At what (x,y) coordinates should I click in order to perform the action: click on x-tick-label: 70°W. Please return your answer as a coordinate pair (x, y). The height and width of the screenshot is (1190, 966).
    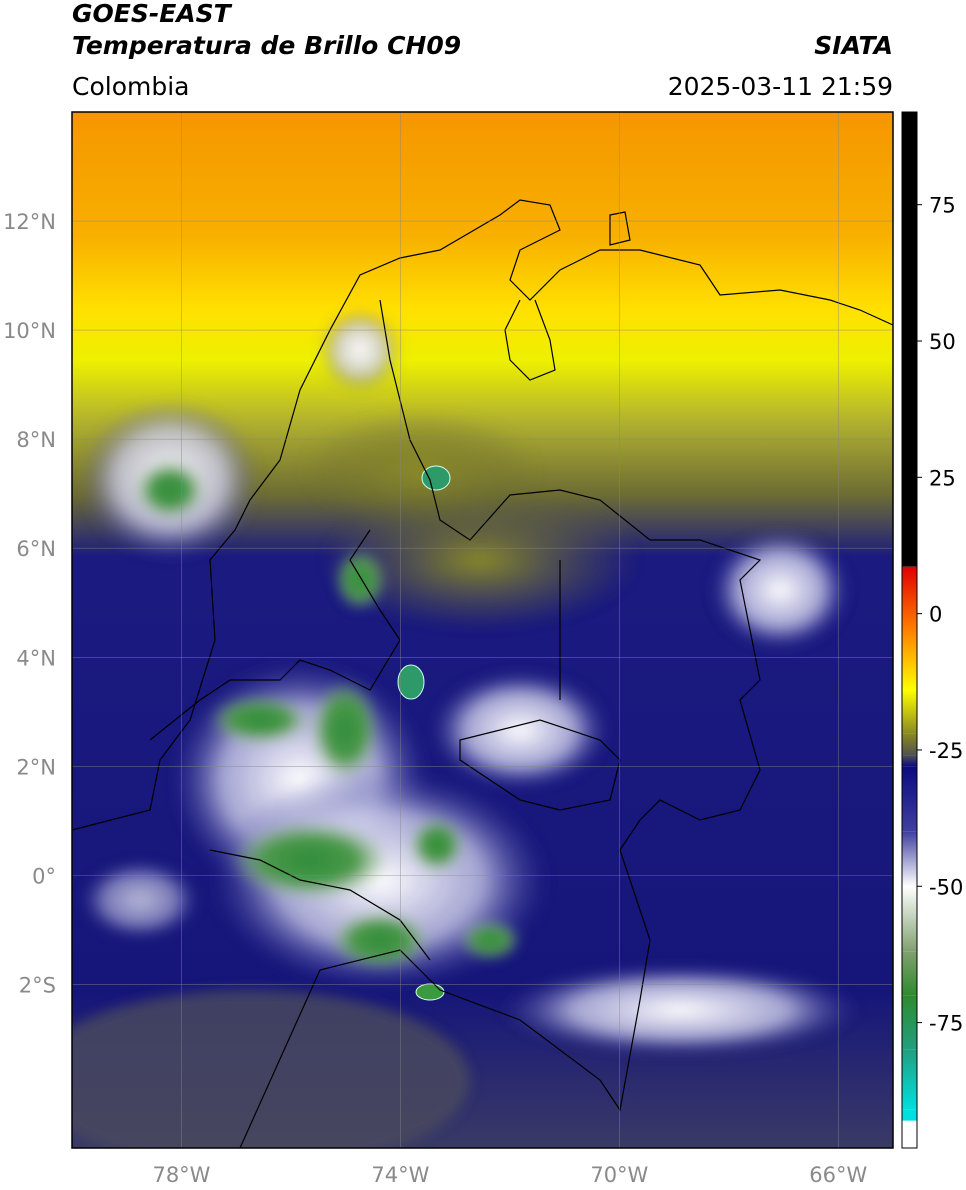
    Looking at the image, I should click on (619, 1175).